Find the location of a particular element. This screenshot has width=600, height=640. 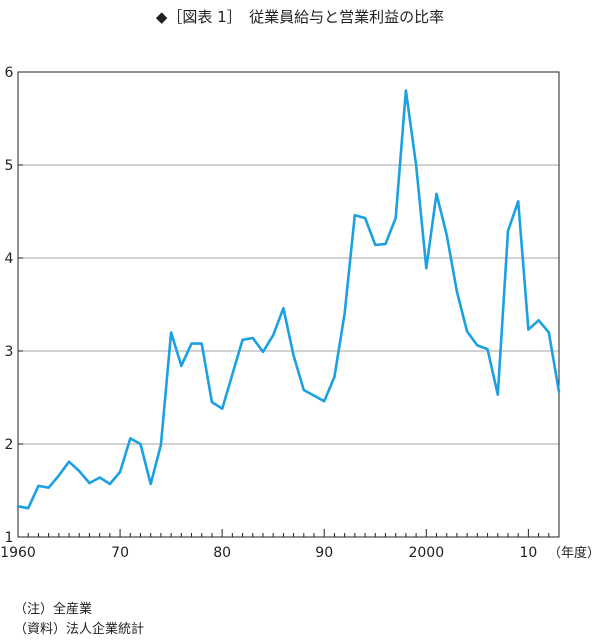

footnote-scope: （注）全産業 is located at coordinates (53, 607).